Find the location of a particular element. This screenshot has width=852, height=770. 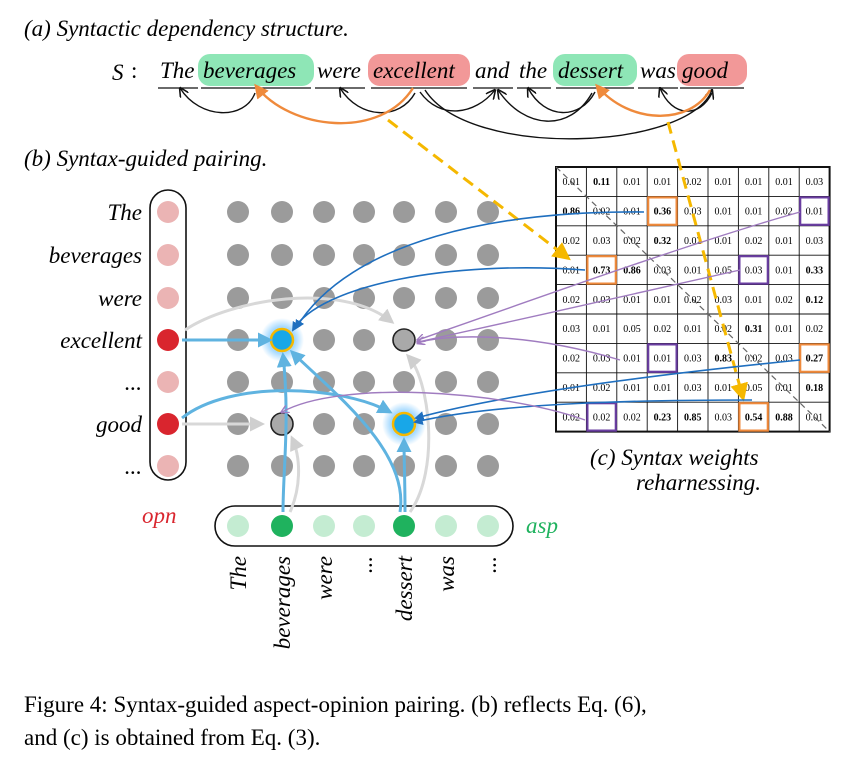

matrix-cell-r2-c0: 0.02 is located at coordinates (571, 241).